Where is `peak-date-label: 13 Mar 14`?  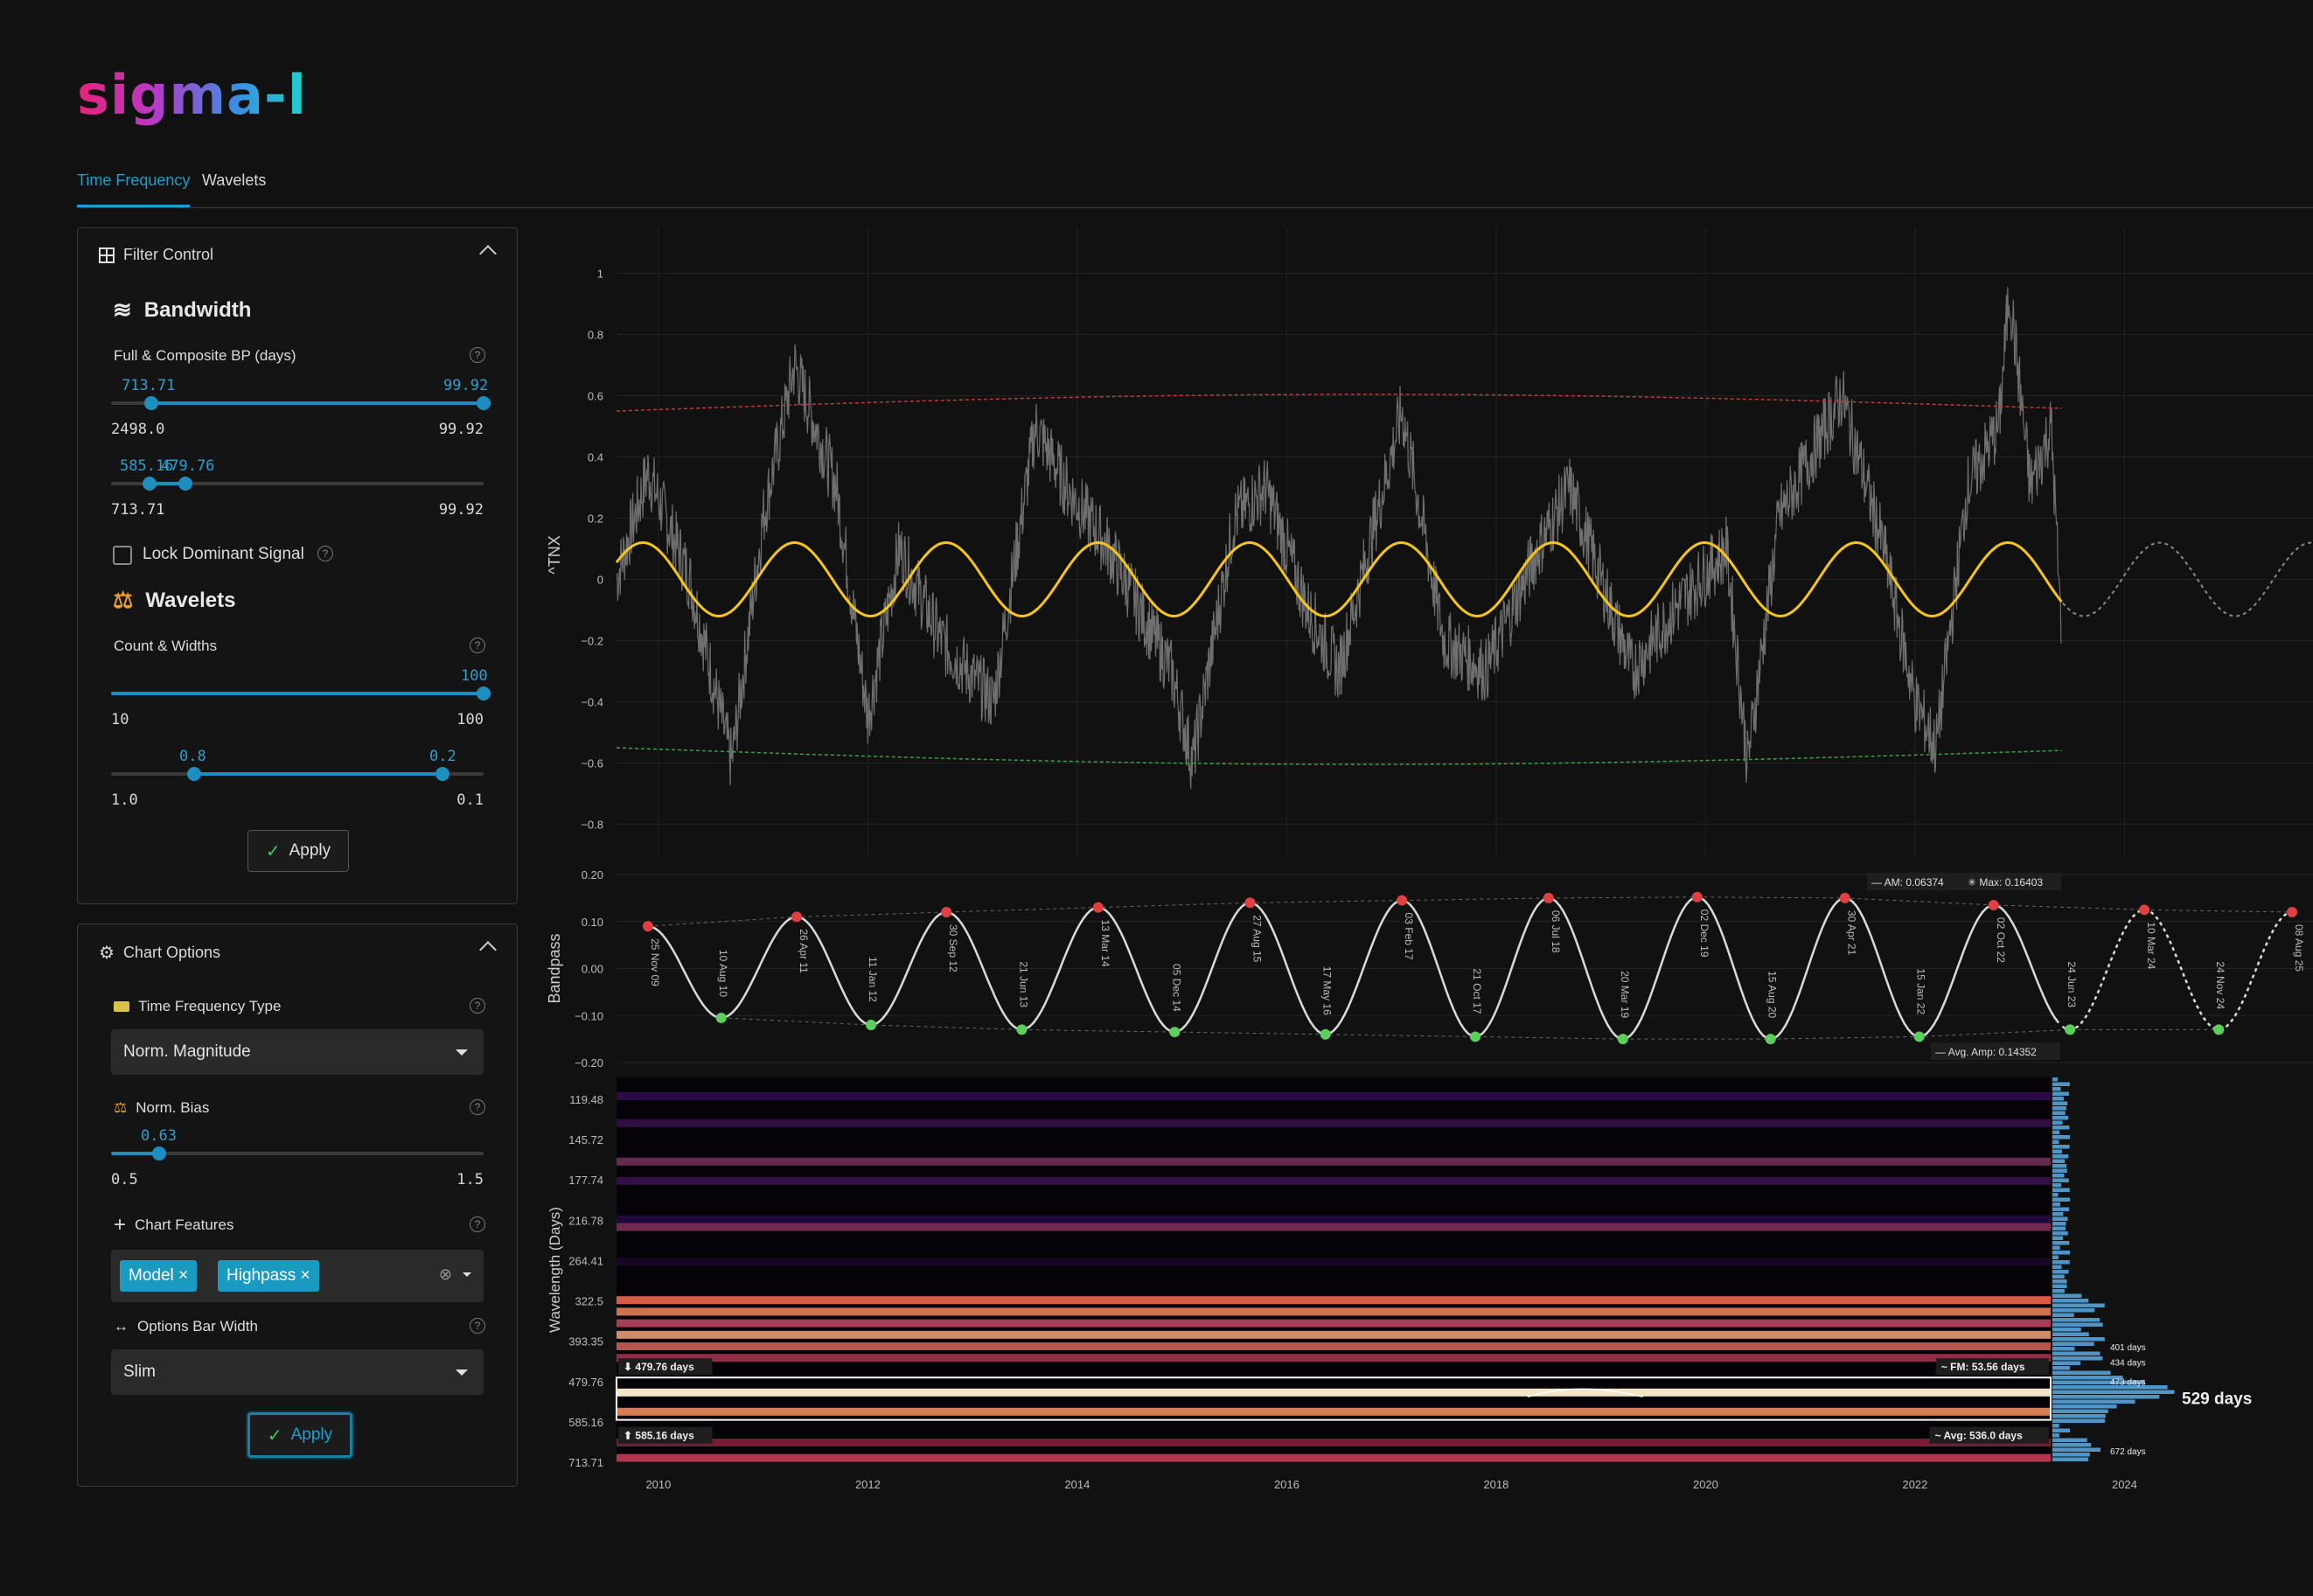 peak-date-label: 13 Mar 14 is located at coordinates (1105, 943).